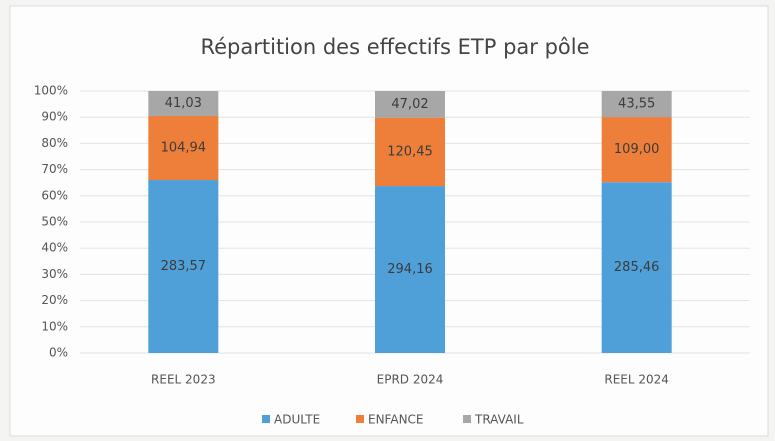  Describe the element at coordinates (394, 47) in the screenshot. I see `chart-title: Répartition des effectifs ETP par pôle` at that location.